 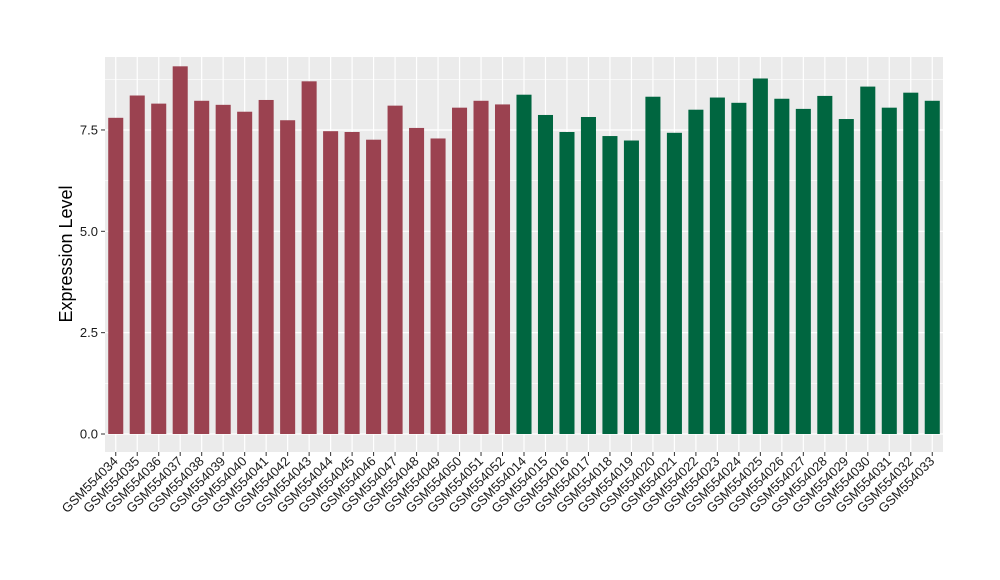 I want to click on bar-GSM554043, so click(x=309, y=258).